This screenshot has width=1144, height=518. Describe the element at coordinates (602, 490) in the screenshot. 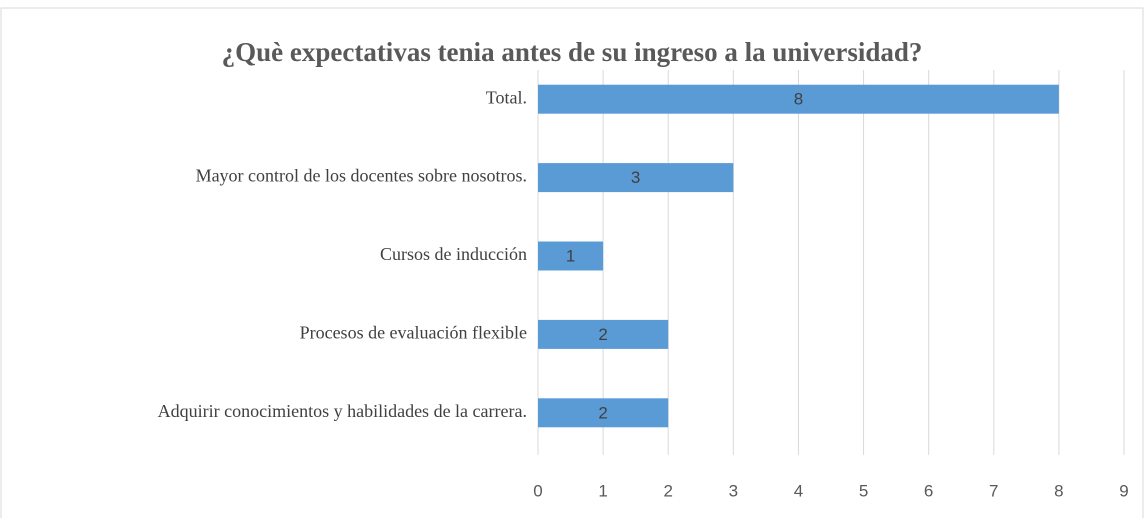

I see `x-tick-label: 1` at that location.